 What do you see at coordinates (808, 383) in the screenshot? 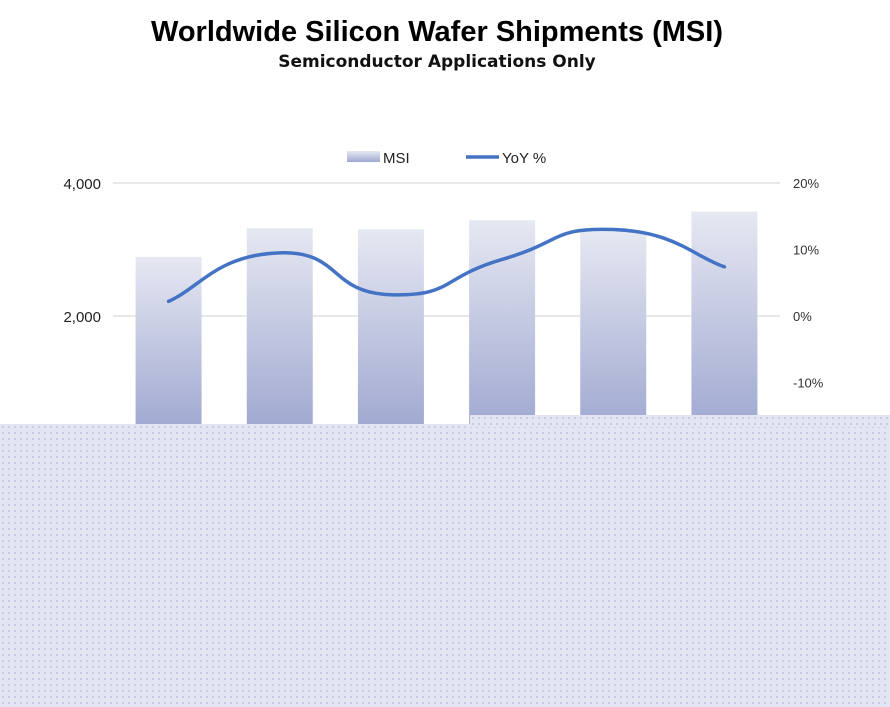
I see `y-right-tick-label: -10%` at bounding box center [808, 383].